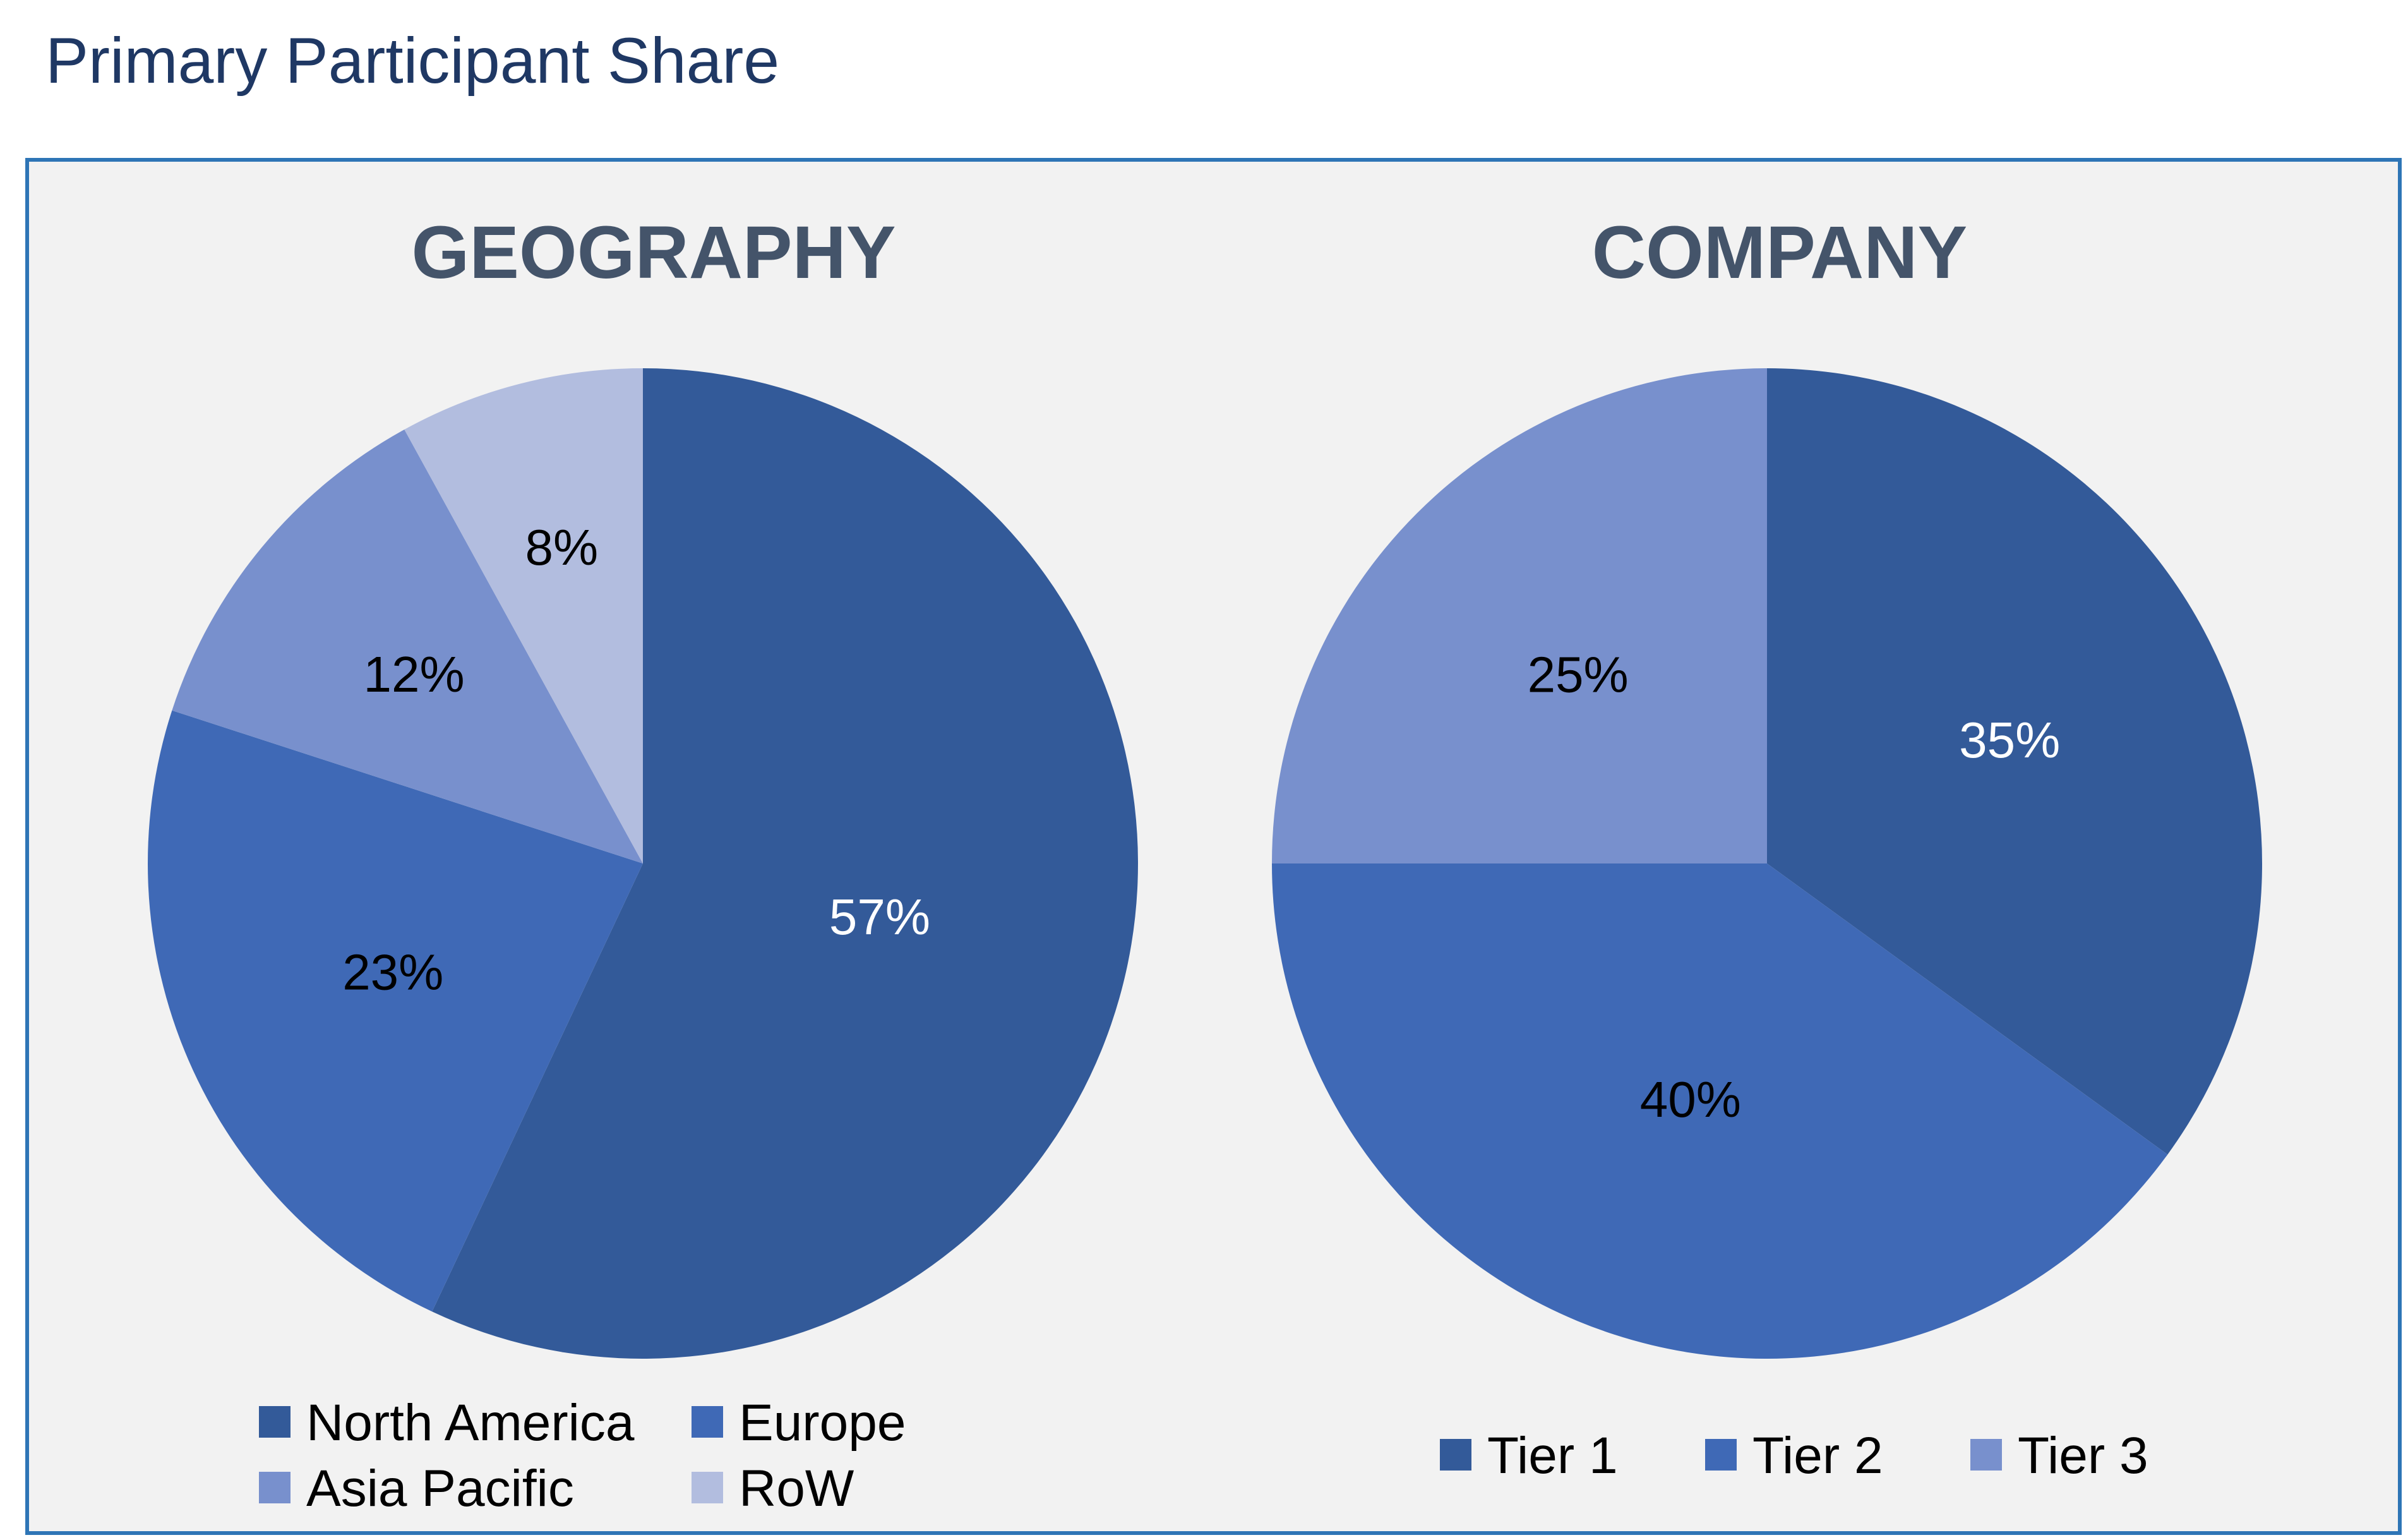 The height and width of the screenshot is (1540, 2408). I want to click on legend-label: Asia Pacific, so click(440, 1488).